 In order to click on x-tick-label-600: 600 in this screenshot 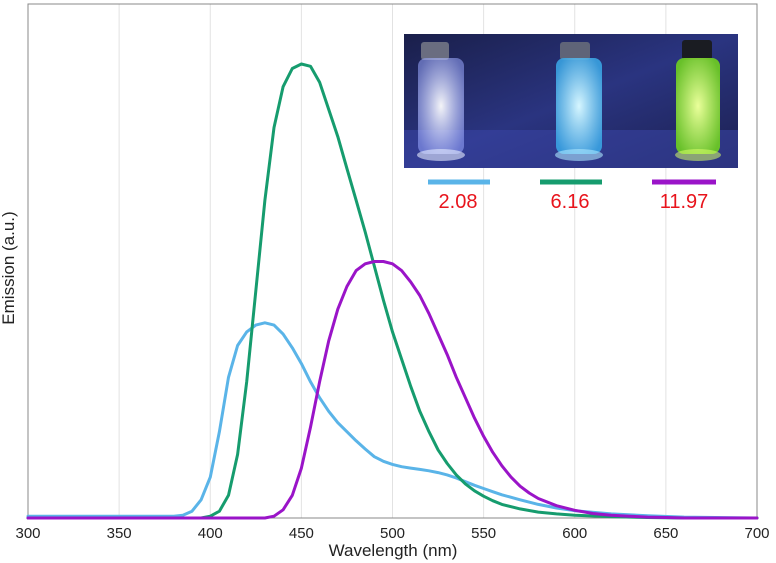, I will do `click(574, 533)`.